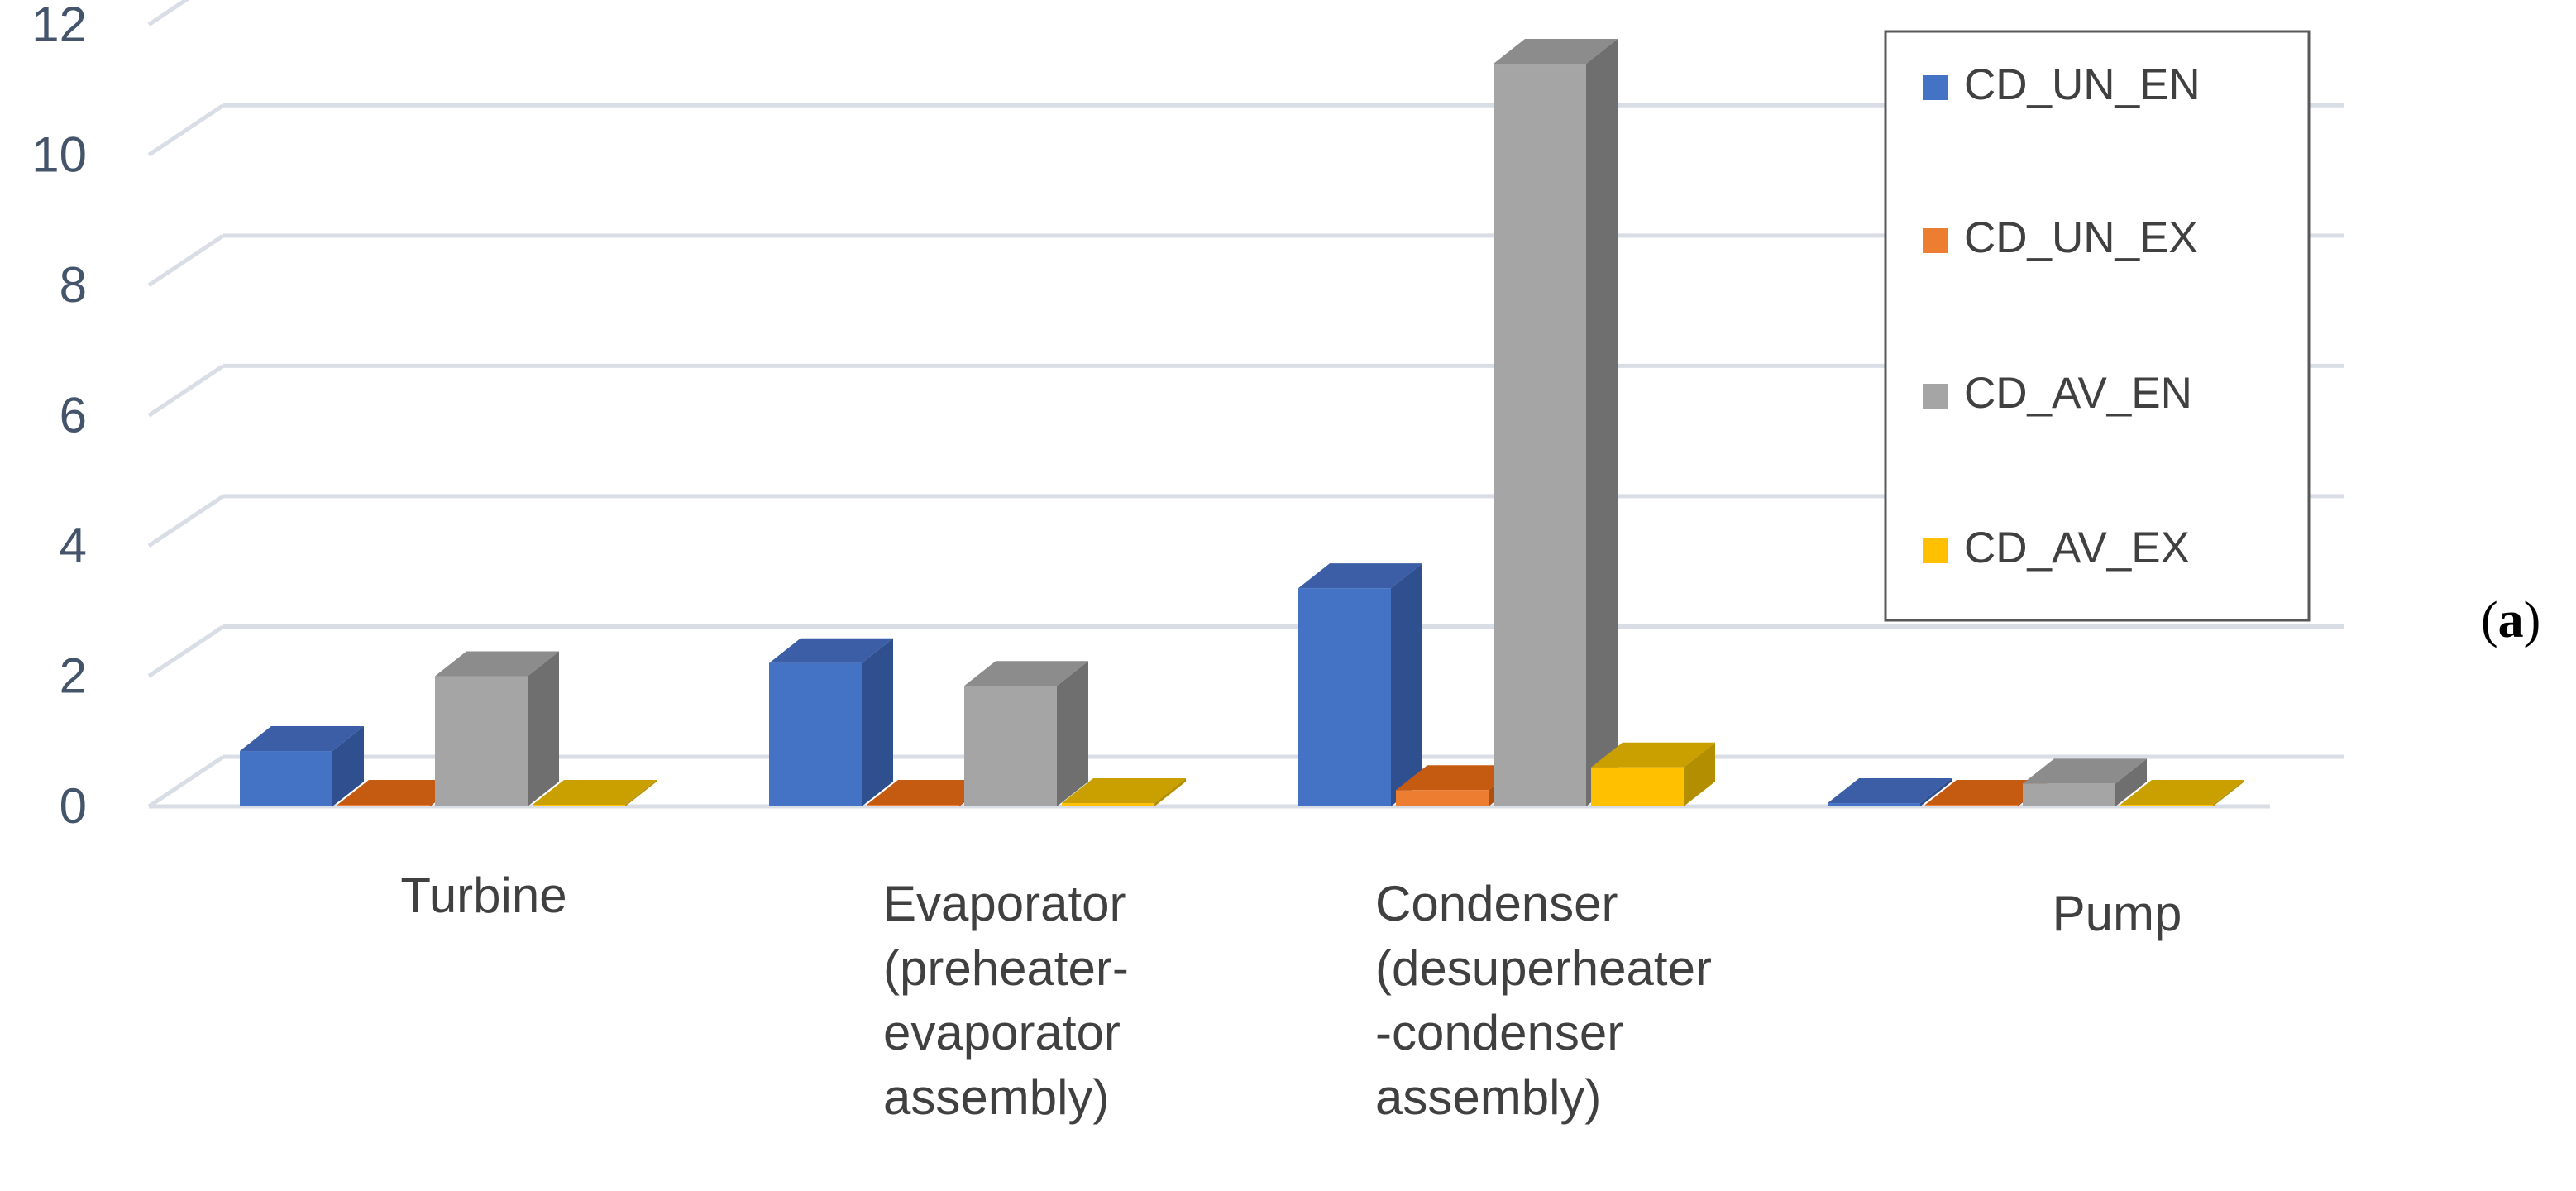 This screenshot has height=1191, width=2576. What do you see at coordinates (73, 806) in the screenshot?
I see `y-tick-label: 0` at bounding box center [73, 806].